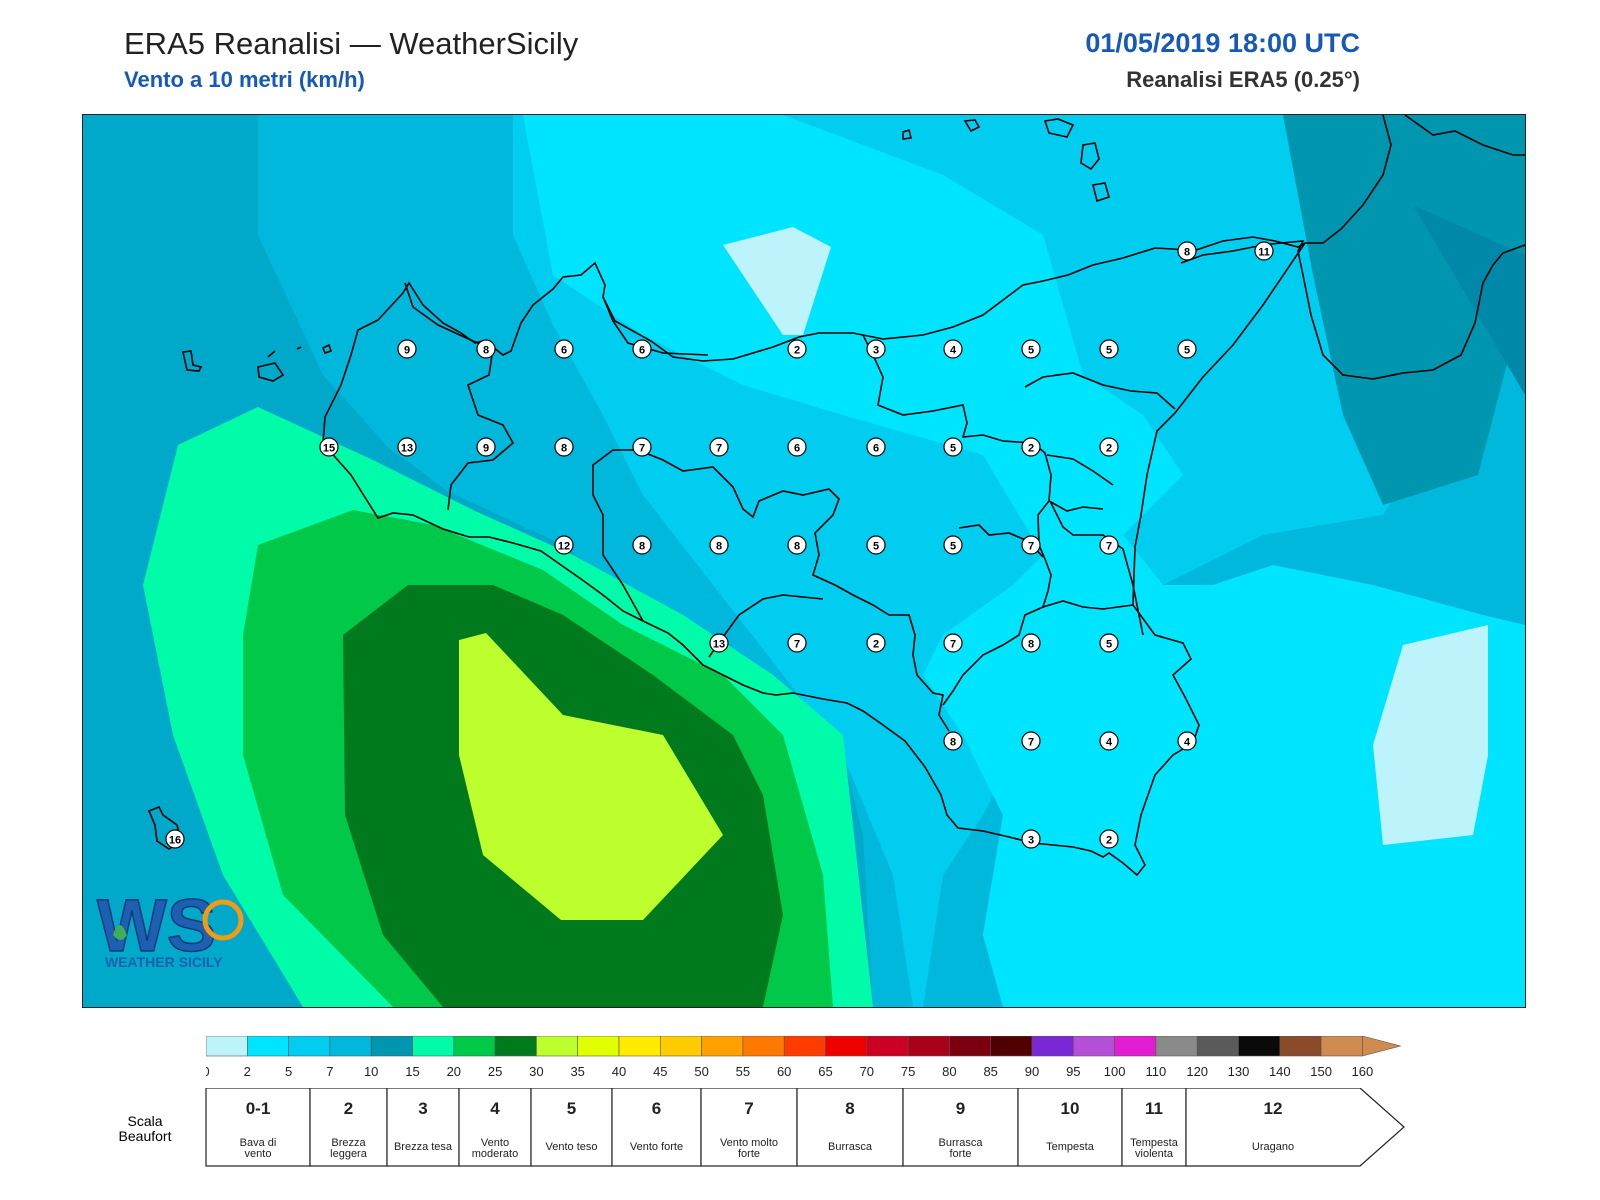  I want to click on svg-text: 15, so click(329, 449).